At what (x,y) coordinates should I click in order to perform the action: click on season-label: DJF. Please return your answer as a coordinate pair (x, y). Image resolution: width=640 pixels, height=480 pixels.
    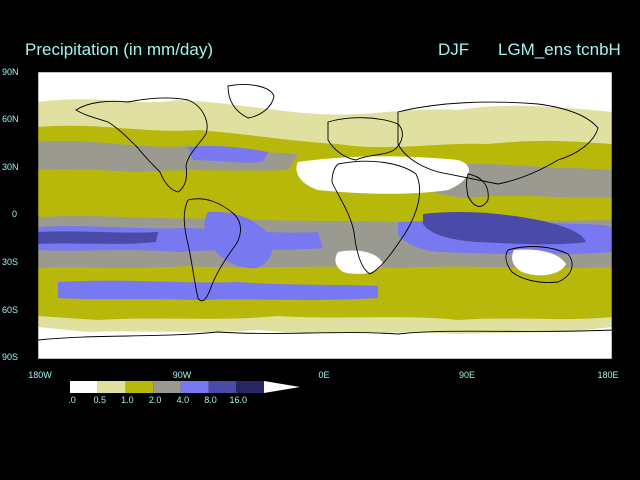
    Looking at the image, I should click on (454, 49).